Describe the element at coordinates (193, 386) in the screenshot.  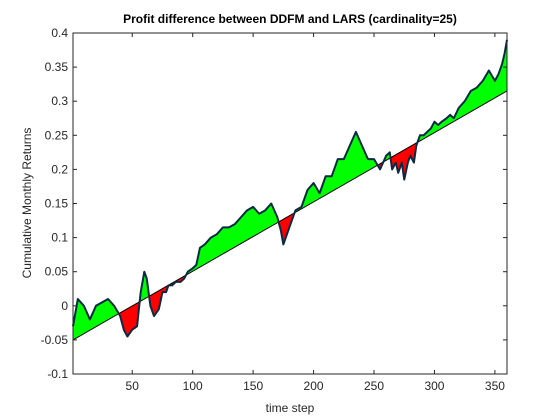
I see `x-tick-label: 100` at that location.